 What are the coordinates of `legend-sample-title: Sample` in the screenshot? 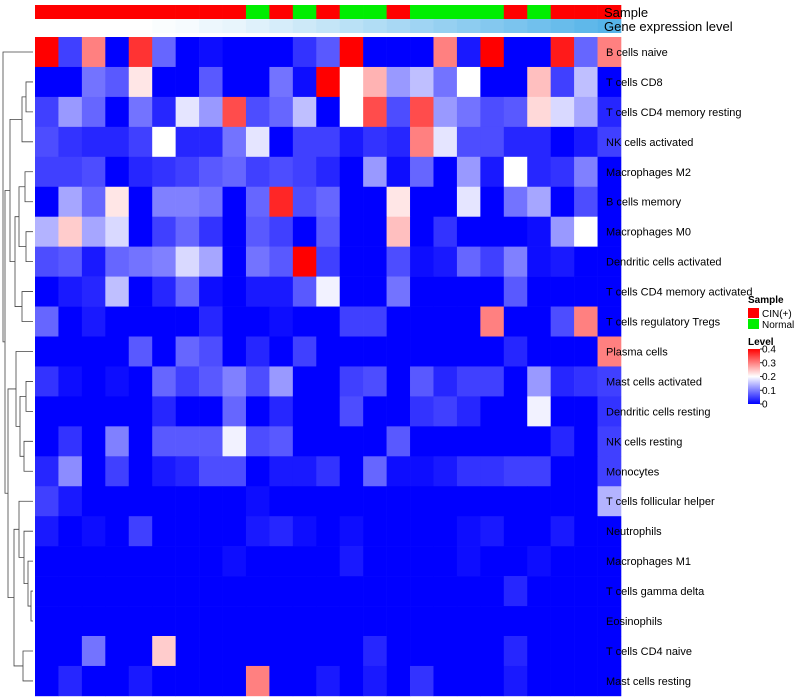 It's located at (766, 300).